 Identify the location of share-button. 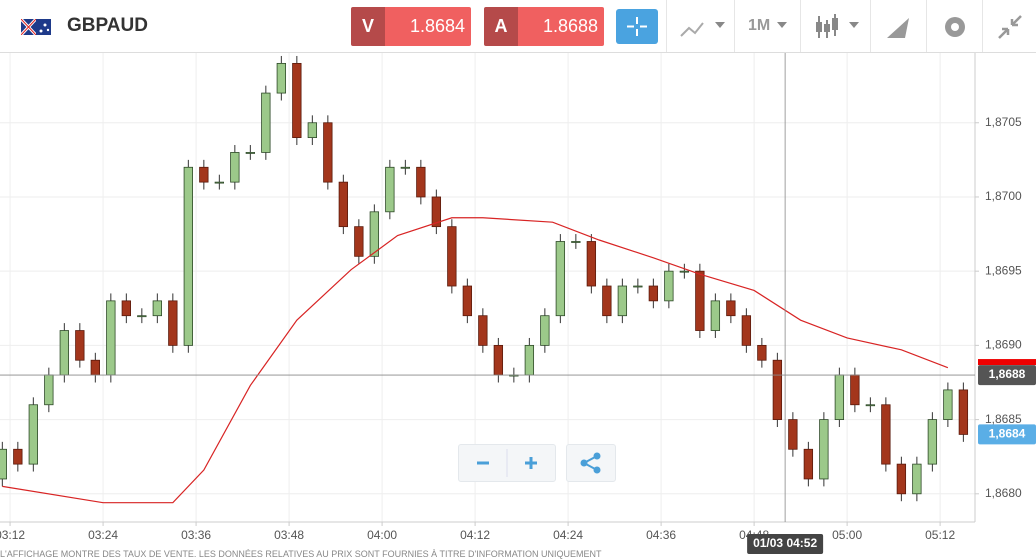
(591, 463).